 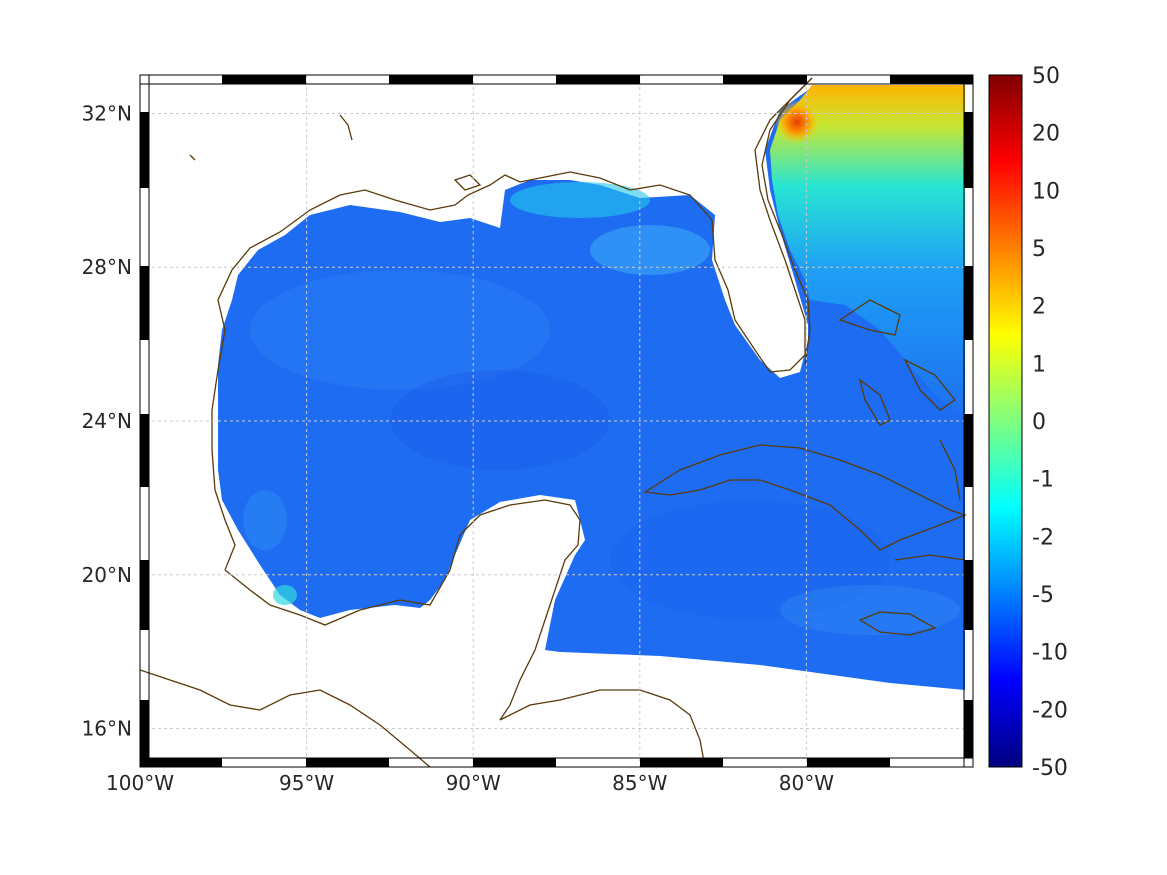 I want to click on lon-tick-label: 90°W, so click(x=473, y=783).